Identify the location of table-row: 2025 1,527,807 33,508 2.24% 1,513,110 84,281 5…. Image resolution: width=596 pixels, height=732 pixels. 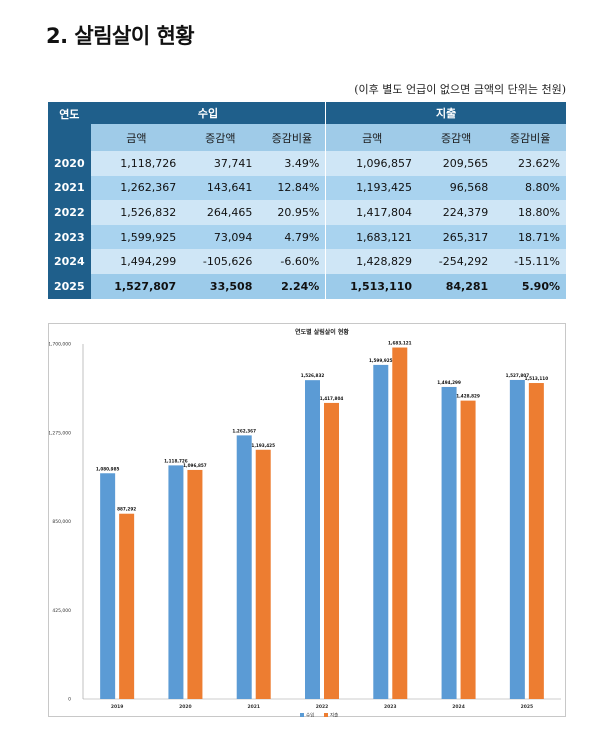
(307, 286).